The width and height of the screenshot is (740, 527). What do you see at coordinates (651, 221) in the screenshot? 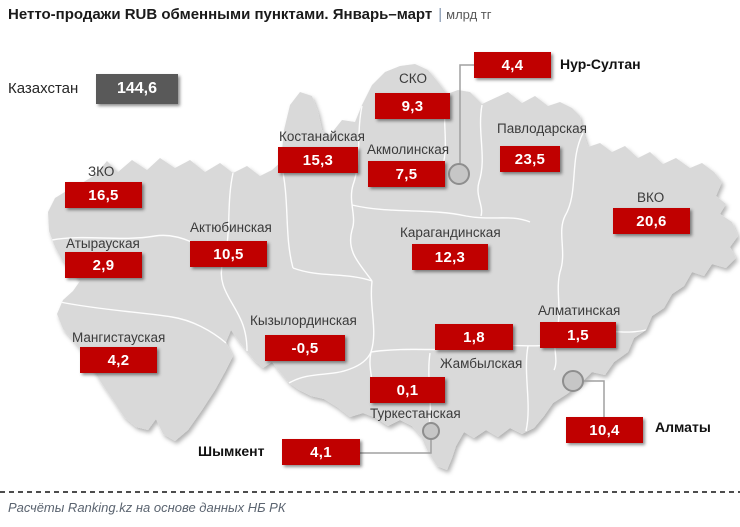
I see `value-box-vko: 20,6` at bounding box center [651, 221].